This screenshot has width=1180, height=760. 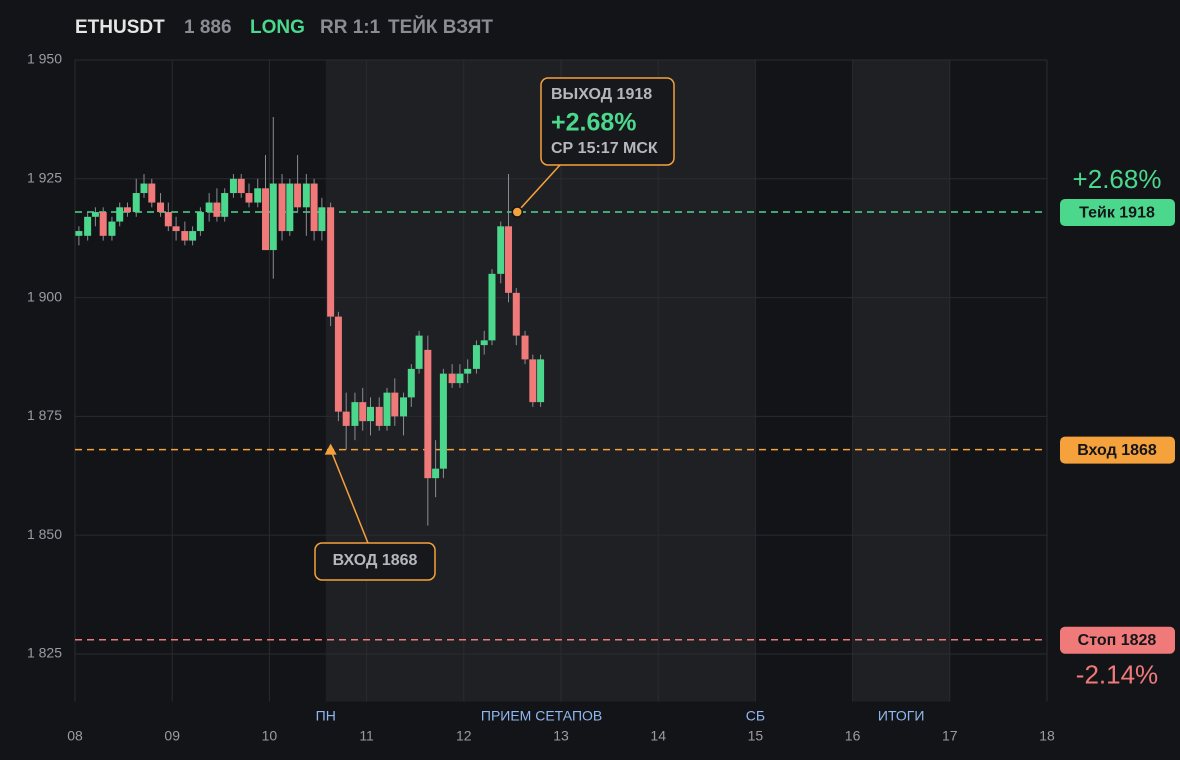 I want to click on price: 1 886, so click(x=208, y=27).